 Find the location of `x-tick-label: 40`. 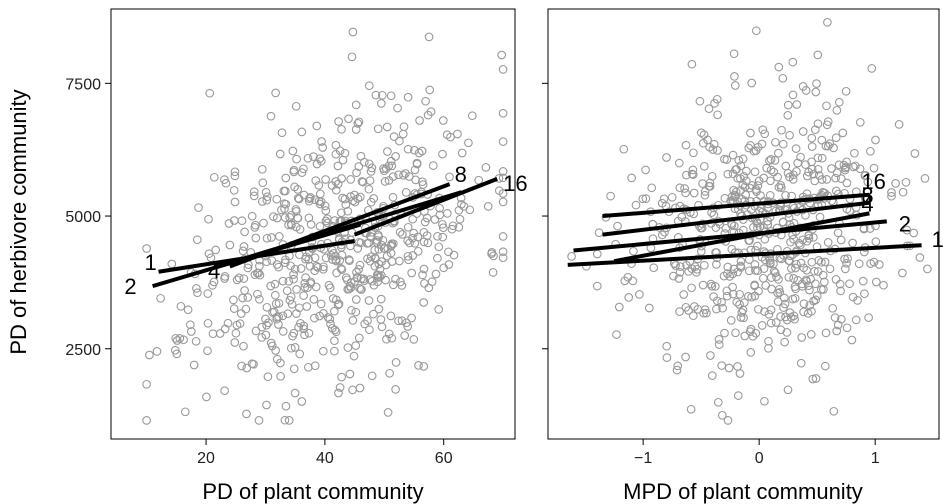

x-tick-label: 40 is located at coordinates (325, 458).